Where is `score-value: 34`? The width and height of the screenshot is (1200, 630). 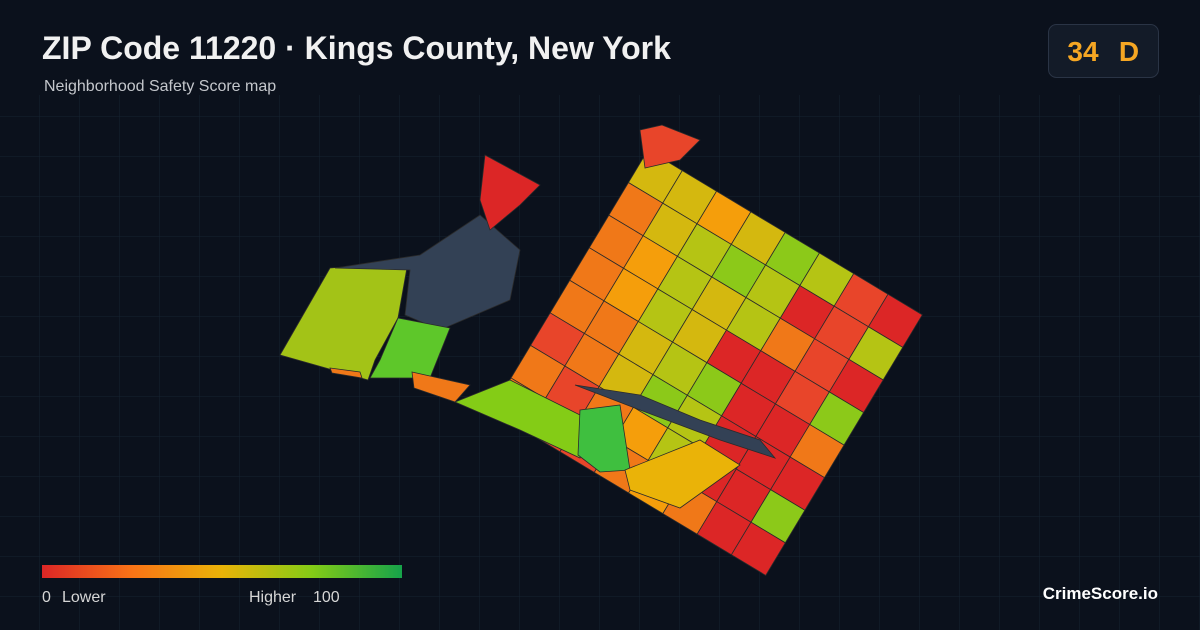 score-value: 34 is located at coordinates (1083, 51).